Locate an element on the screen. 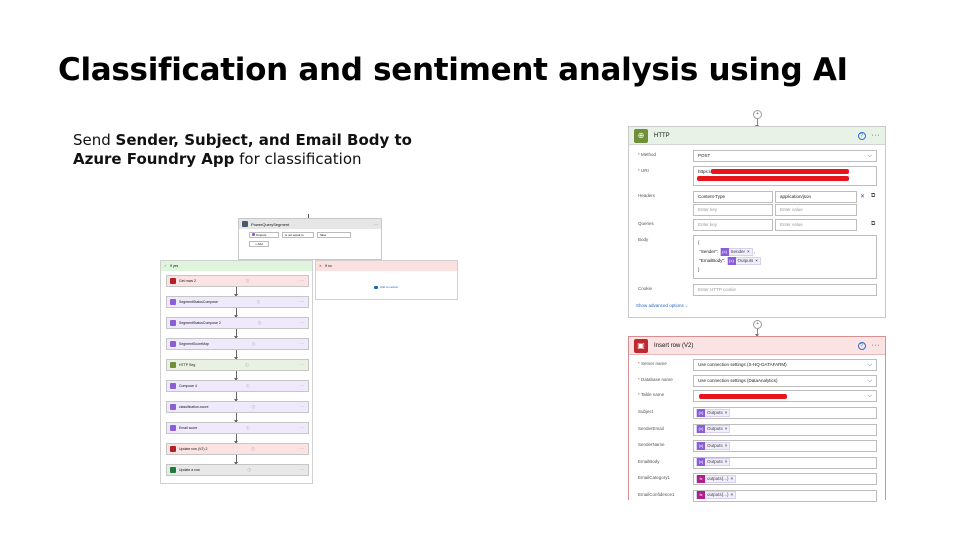 The height and width of the screenshot is (540, 960). query-key-input: Enter key is located at coordinates (733, 225).